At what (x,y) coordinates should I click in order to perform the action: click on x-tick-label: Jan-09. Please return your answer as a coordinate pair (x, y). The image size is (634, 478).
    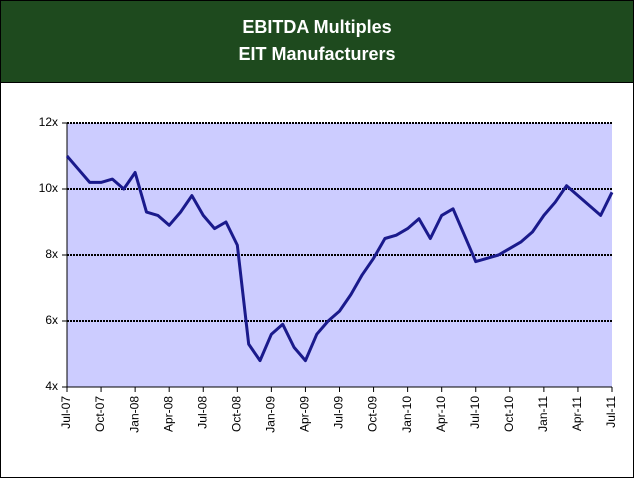
    Looking at the image, I should click on (271, 414).